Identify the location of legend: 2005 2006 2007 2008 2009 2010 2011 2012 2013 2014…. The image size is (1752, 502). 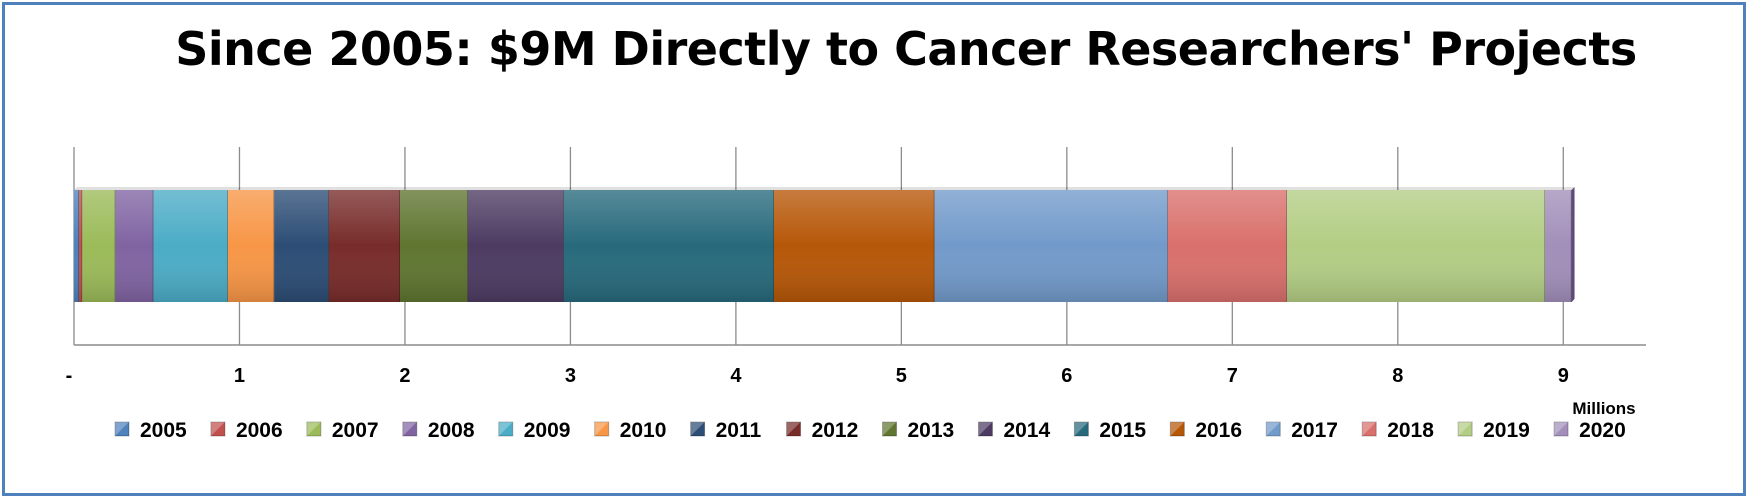
(870, 430).